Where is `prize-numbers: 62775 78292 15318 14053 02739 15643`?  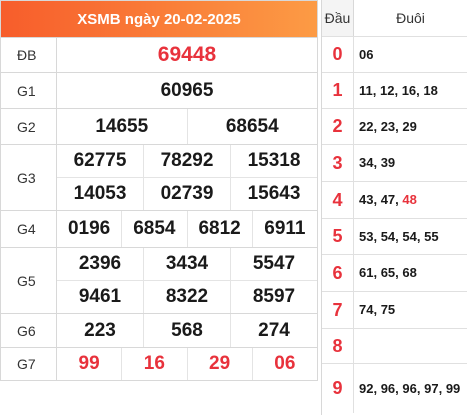 prize-numbers: 62775 78292 15318 14053 02739 15643 is located at coordinates (187, 177).